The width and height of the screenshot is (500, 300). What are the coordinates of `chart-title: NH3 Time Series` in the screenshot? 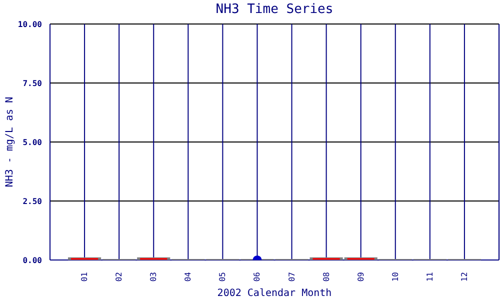 It's located at (275, 9).